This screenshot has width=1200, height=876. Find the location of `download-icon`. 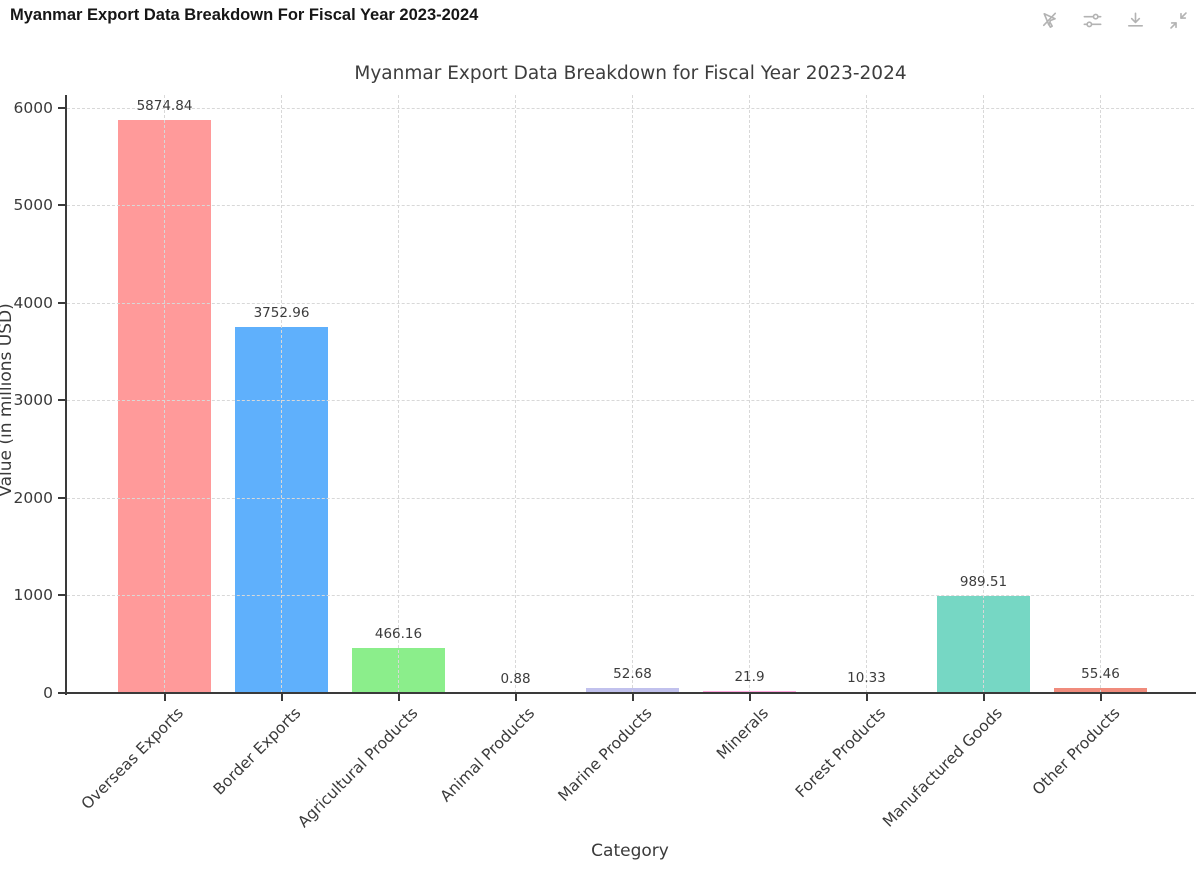

download-icon is located at coordinates (1135, 20).